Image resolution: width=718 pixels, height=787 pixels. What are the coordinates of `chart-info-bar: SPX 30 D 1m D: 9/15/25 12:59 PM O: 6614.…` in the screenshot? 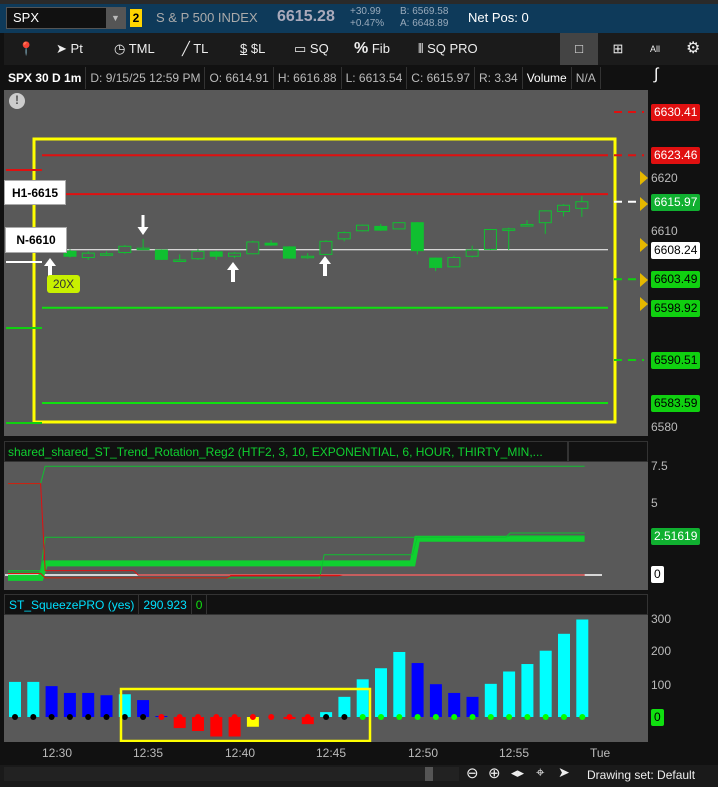 It's located at (326, 78).